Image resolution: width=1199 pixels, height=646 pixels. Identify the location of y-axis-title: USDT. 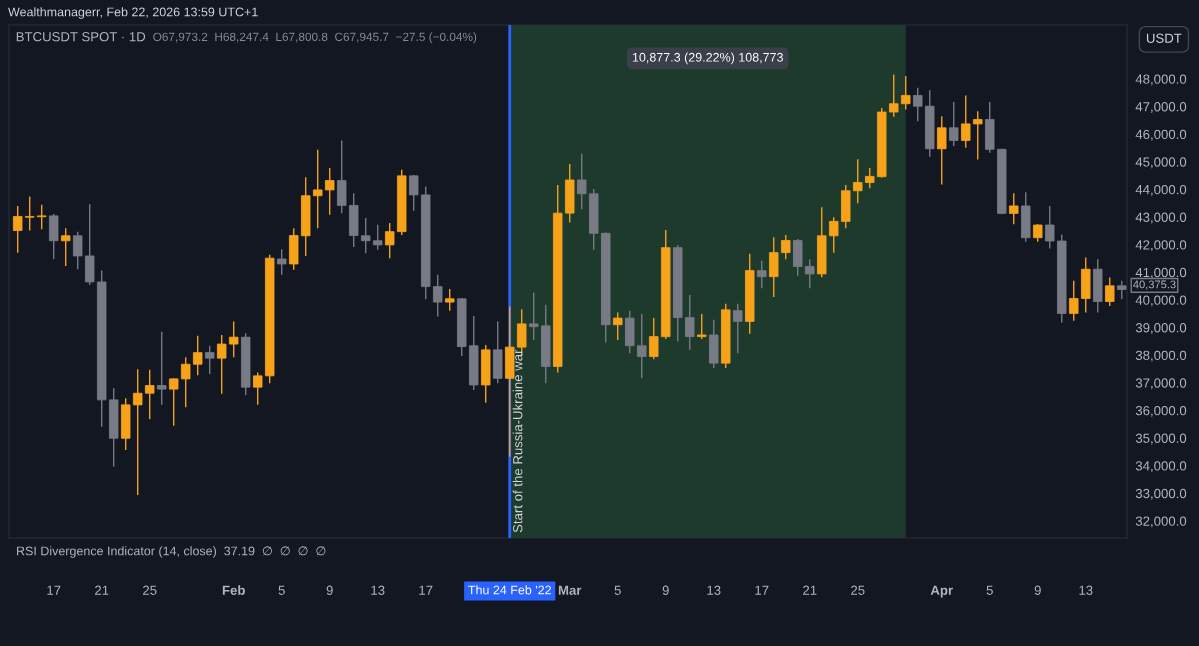
(1164, 38).